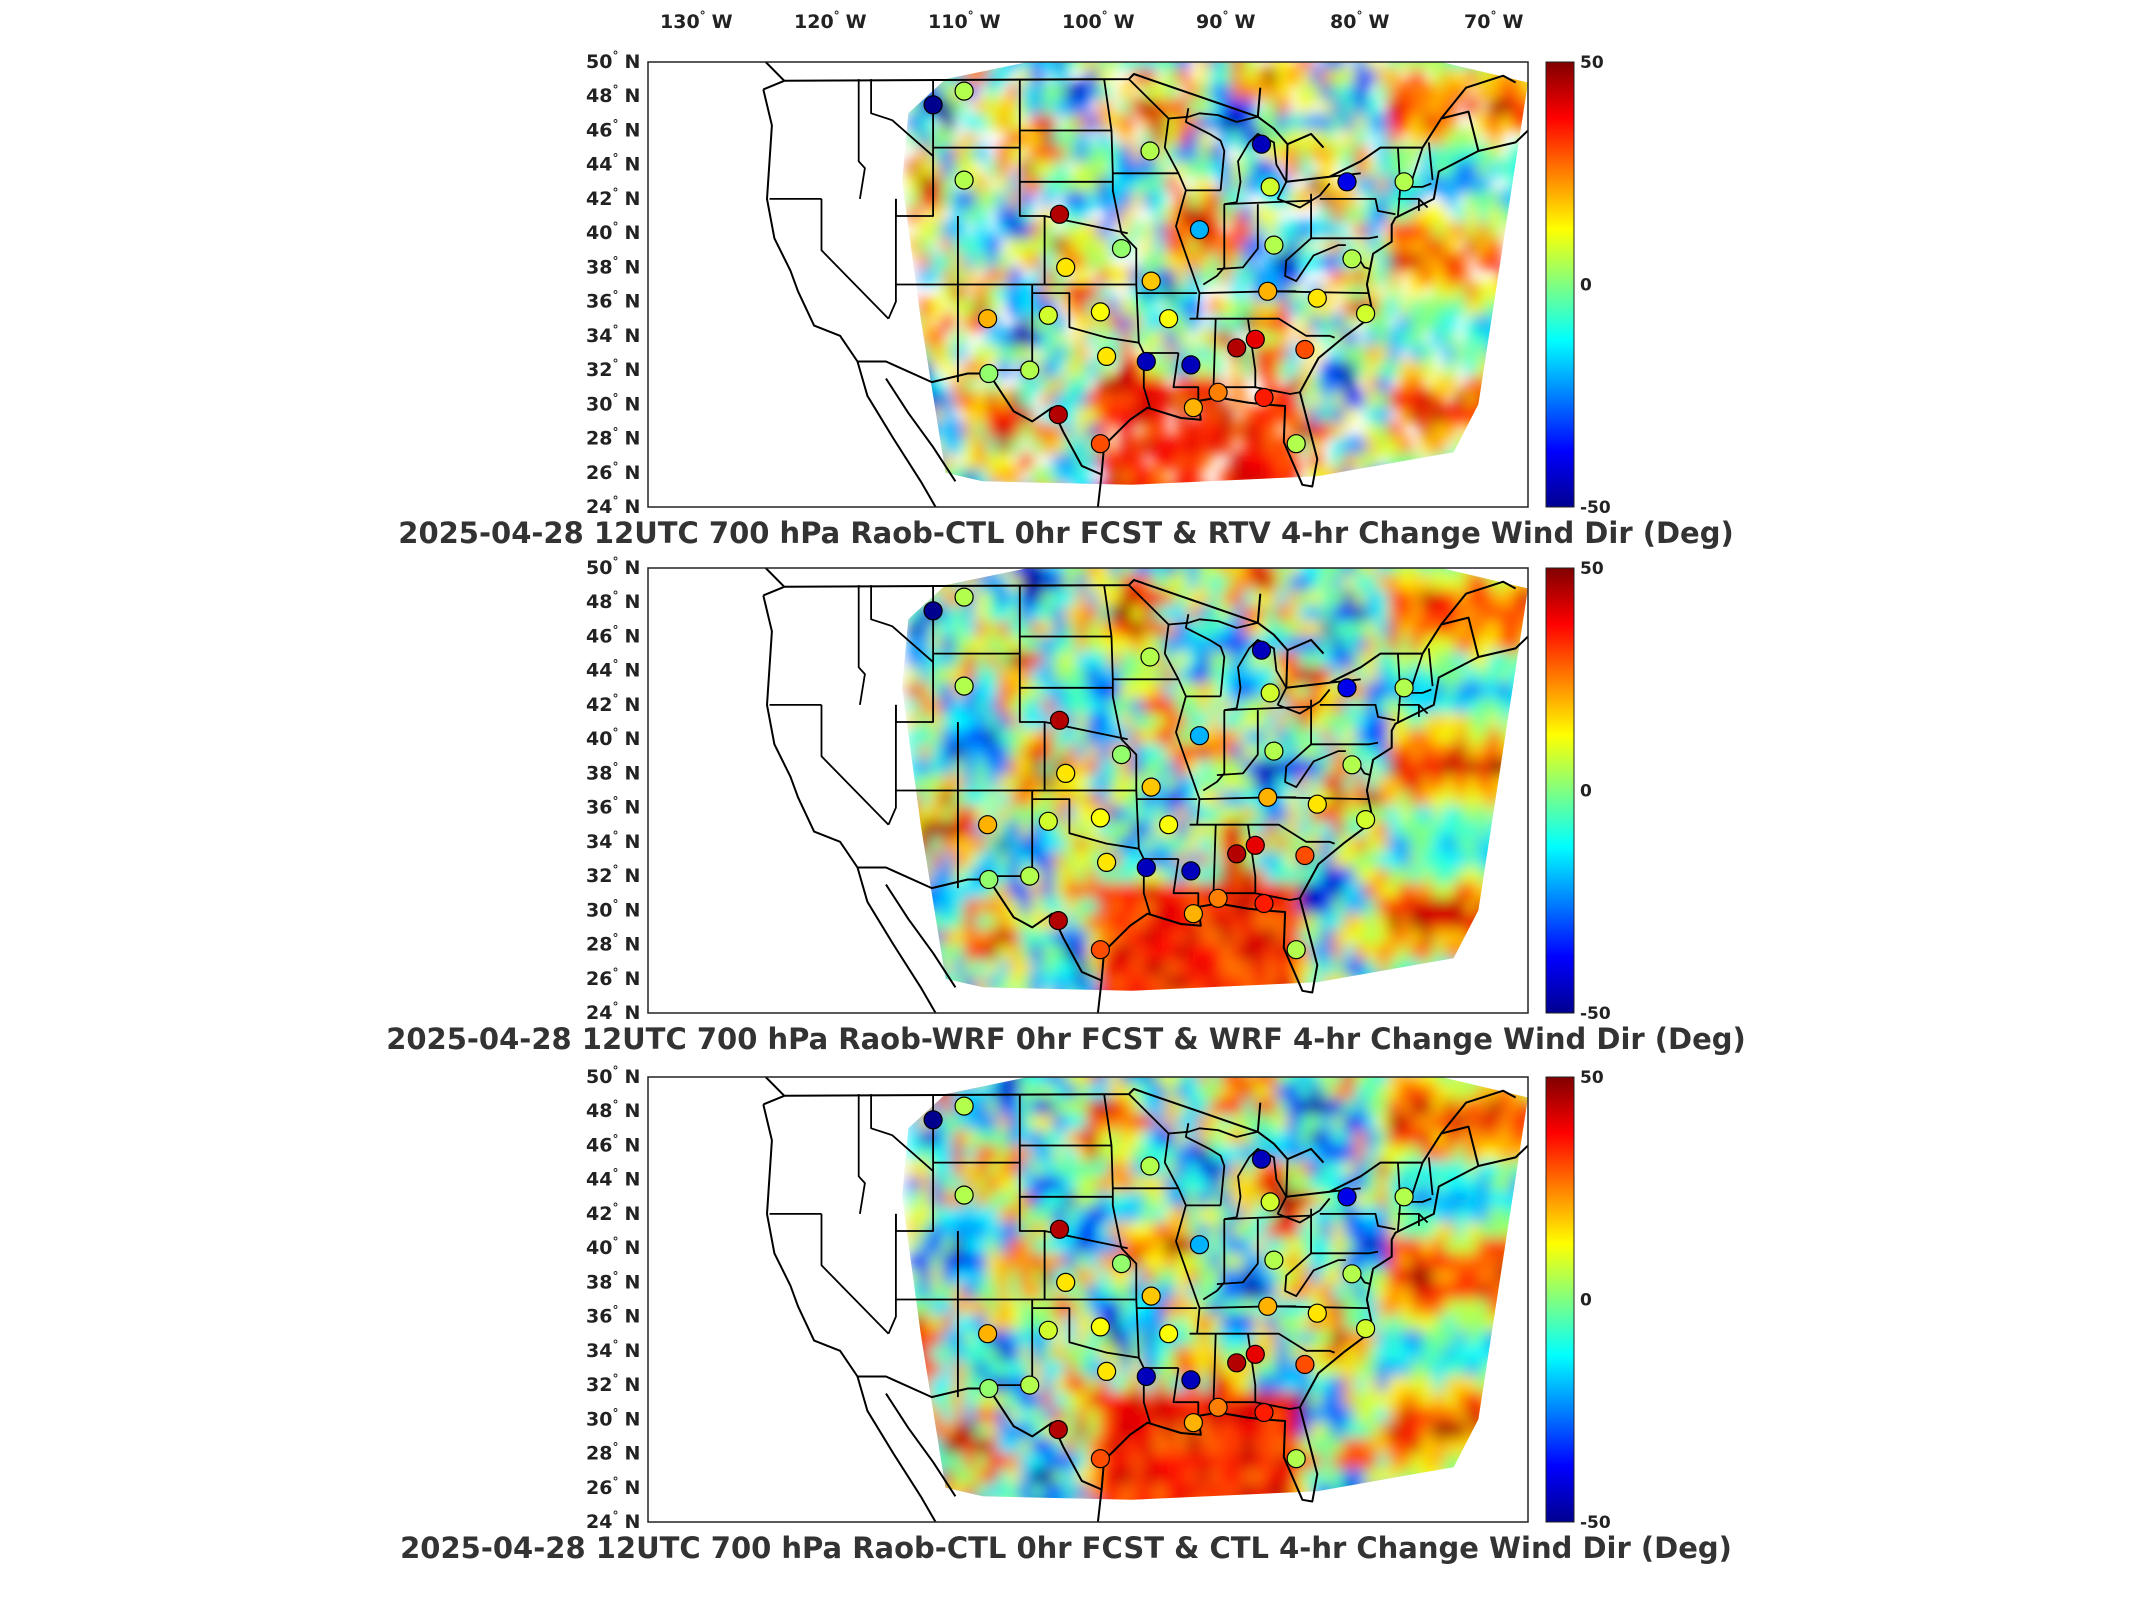 The width and height of the screenshot is (2133, 1600). Describe the element at coordinates (1578, 1300) in the screenshot. I see `colorbar: 50 0 -50` at that location.